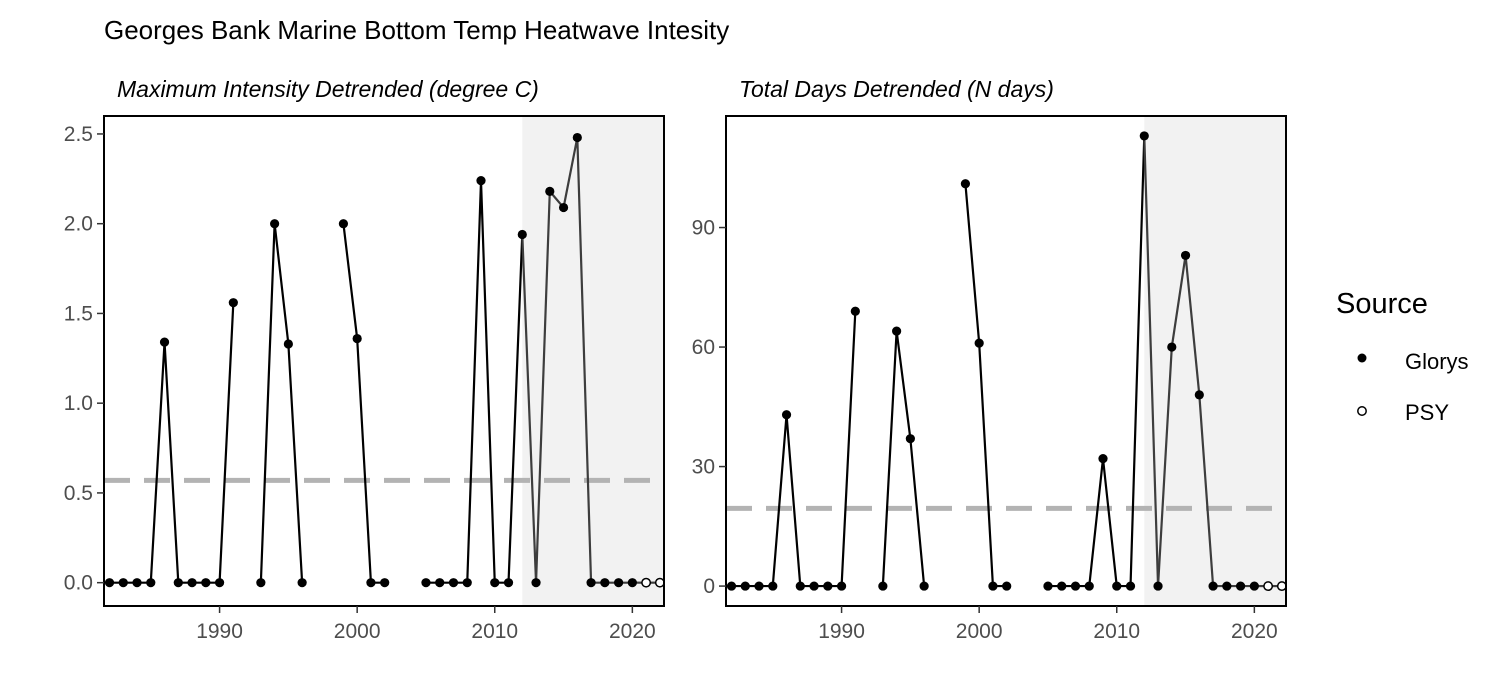 The height and width of the screenshot is (680, 1512). I want to click on legend-marker-psy, so click(1362, 411).